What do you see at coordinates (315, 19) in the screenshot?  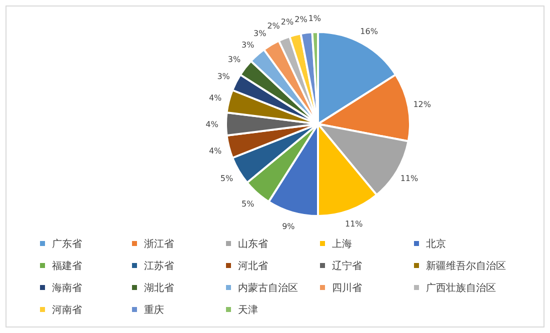 I see `data-label: 1%` at bounding box center [315, 19].